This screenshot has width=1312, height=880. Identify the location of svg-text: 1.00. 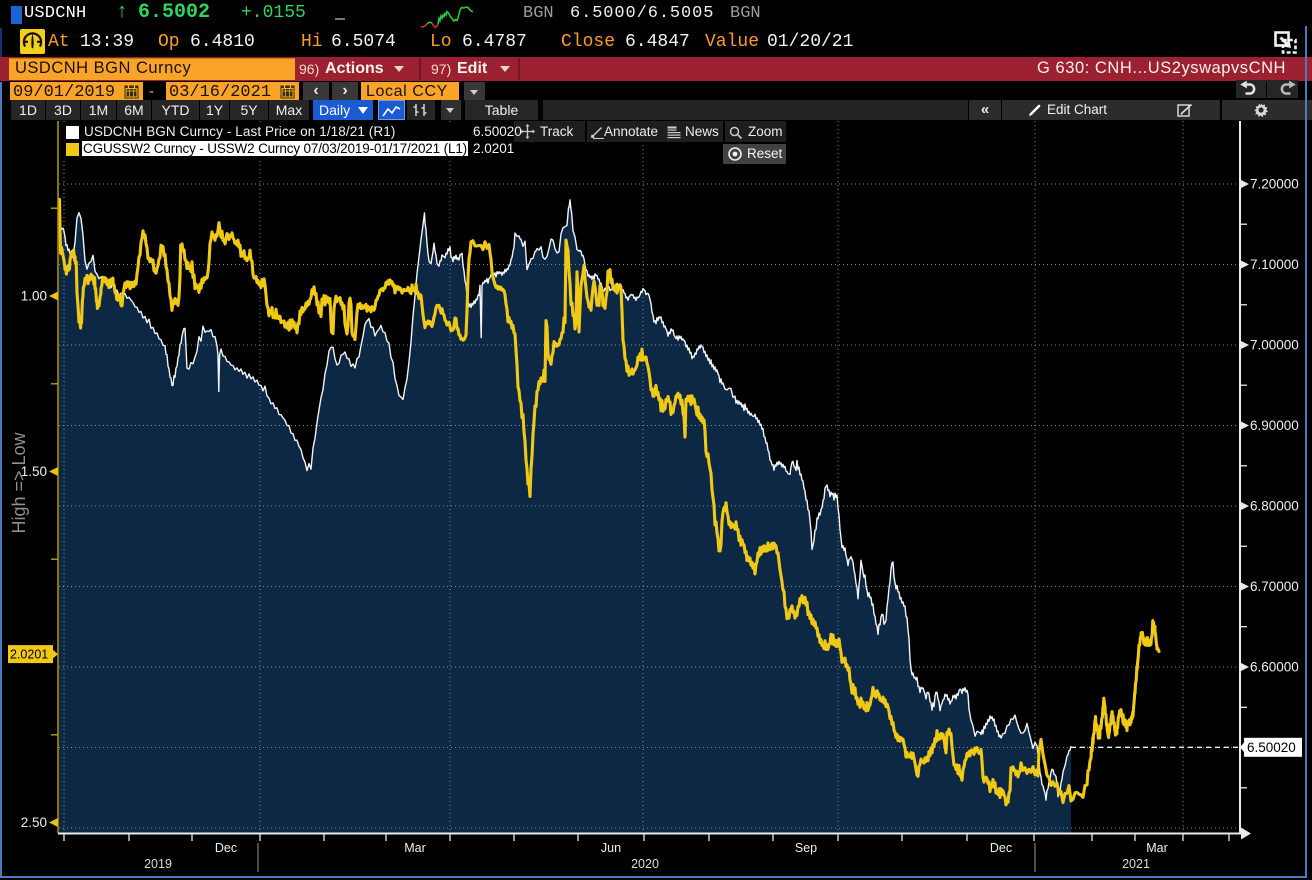
(34, 296).